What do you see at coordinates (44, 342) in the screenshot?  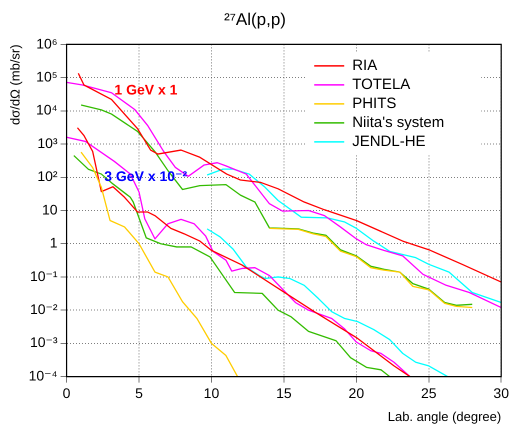 I see `y-tick-label: 10⁻³` at bounding box center [44, 342].